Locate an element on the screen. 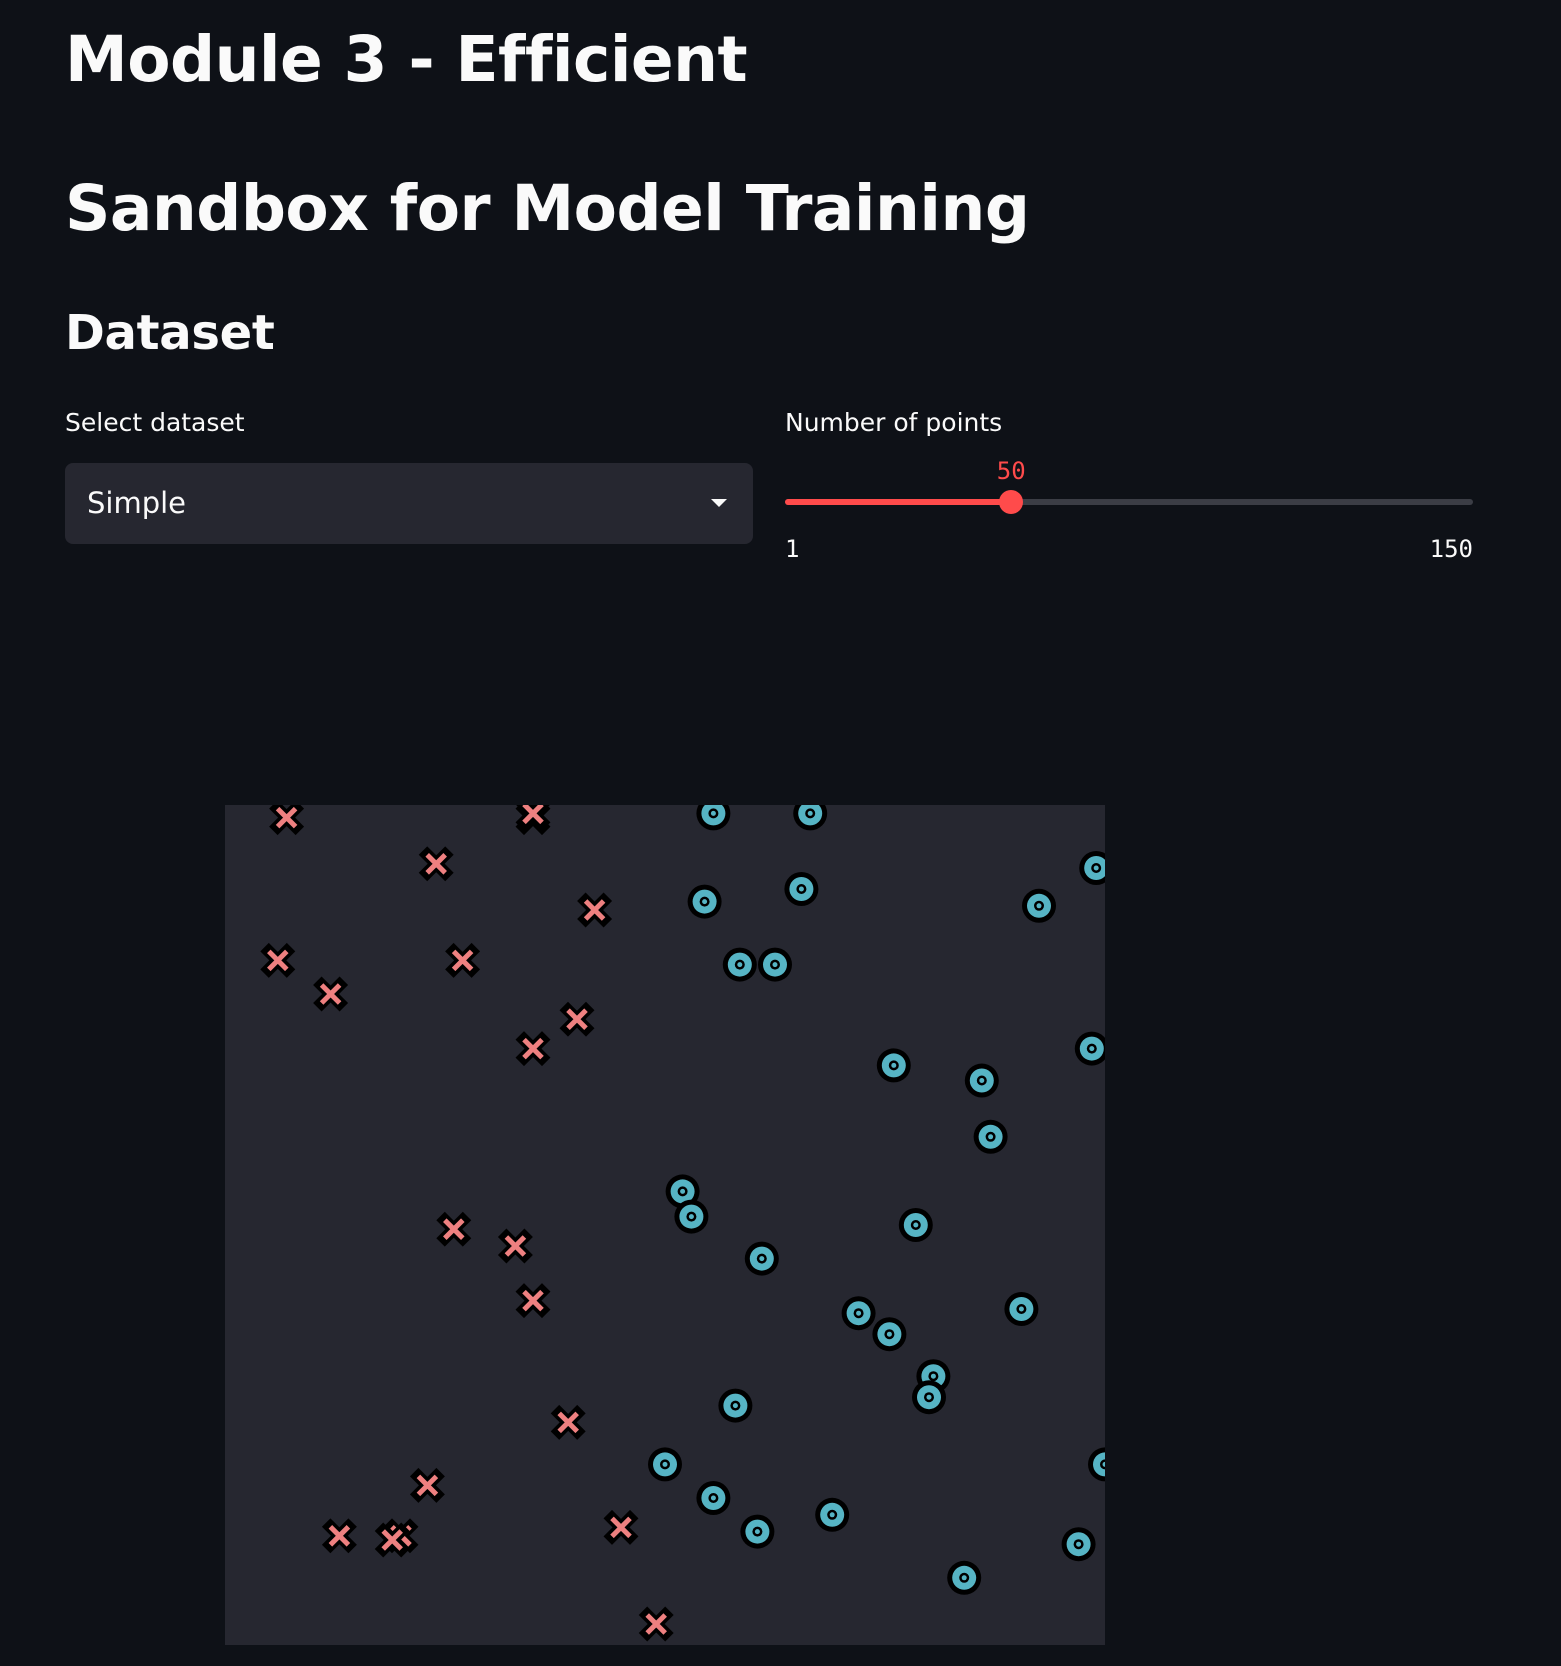 The height and width of the screenshot is (1666, 1561). slider-thumb is located at coordinates (1011, 502).